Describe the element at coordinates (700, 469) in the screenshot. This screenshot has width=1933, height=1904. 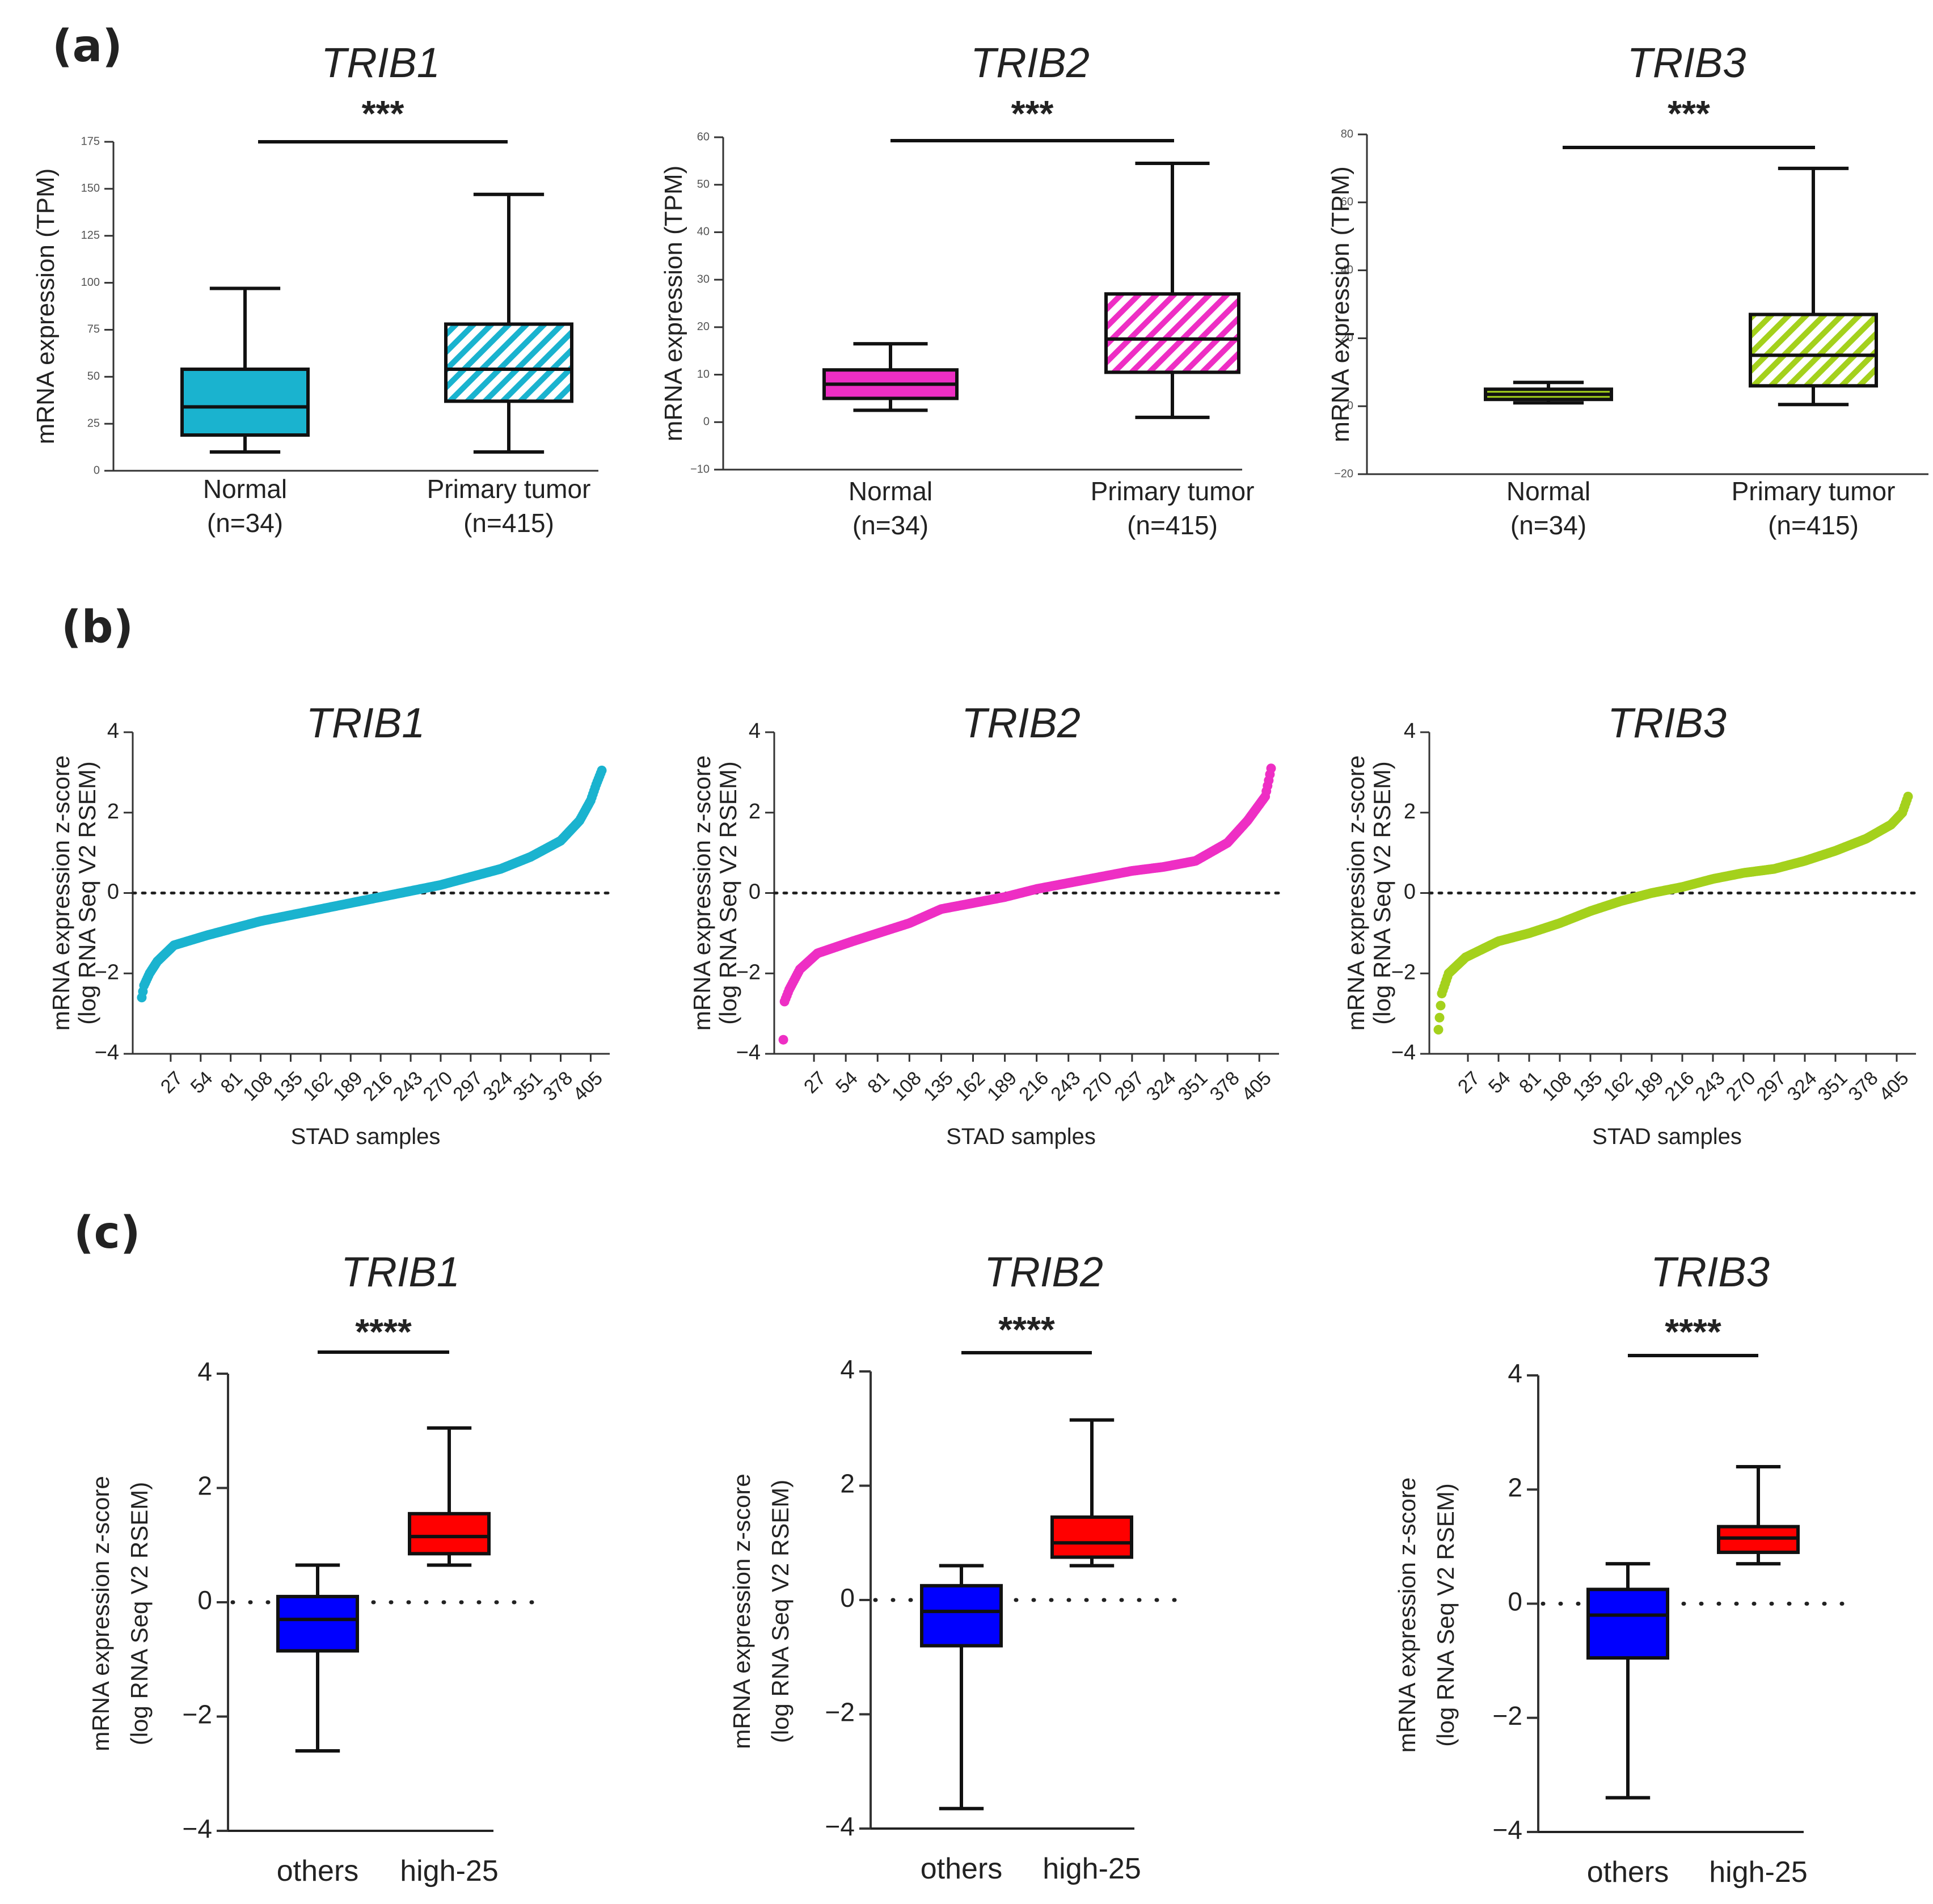
I see `y-tick-label: −10` at that location.